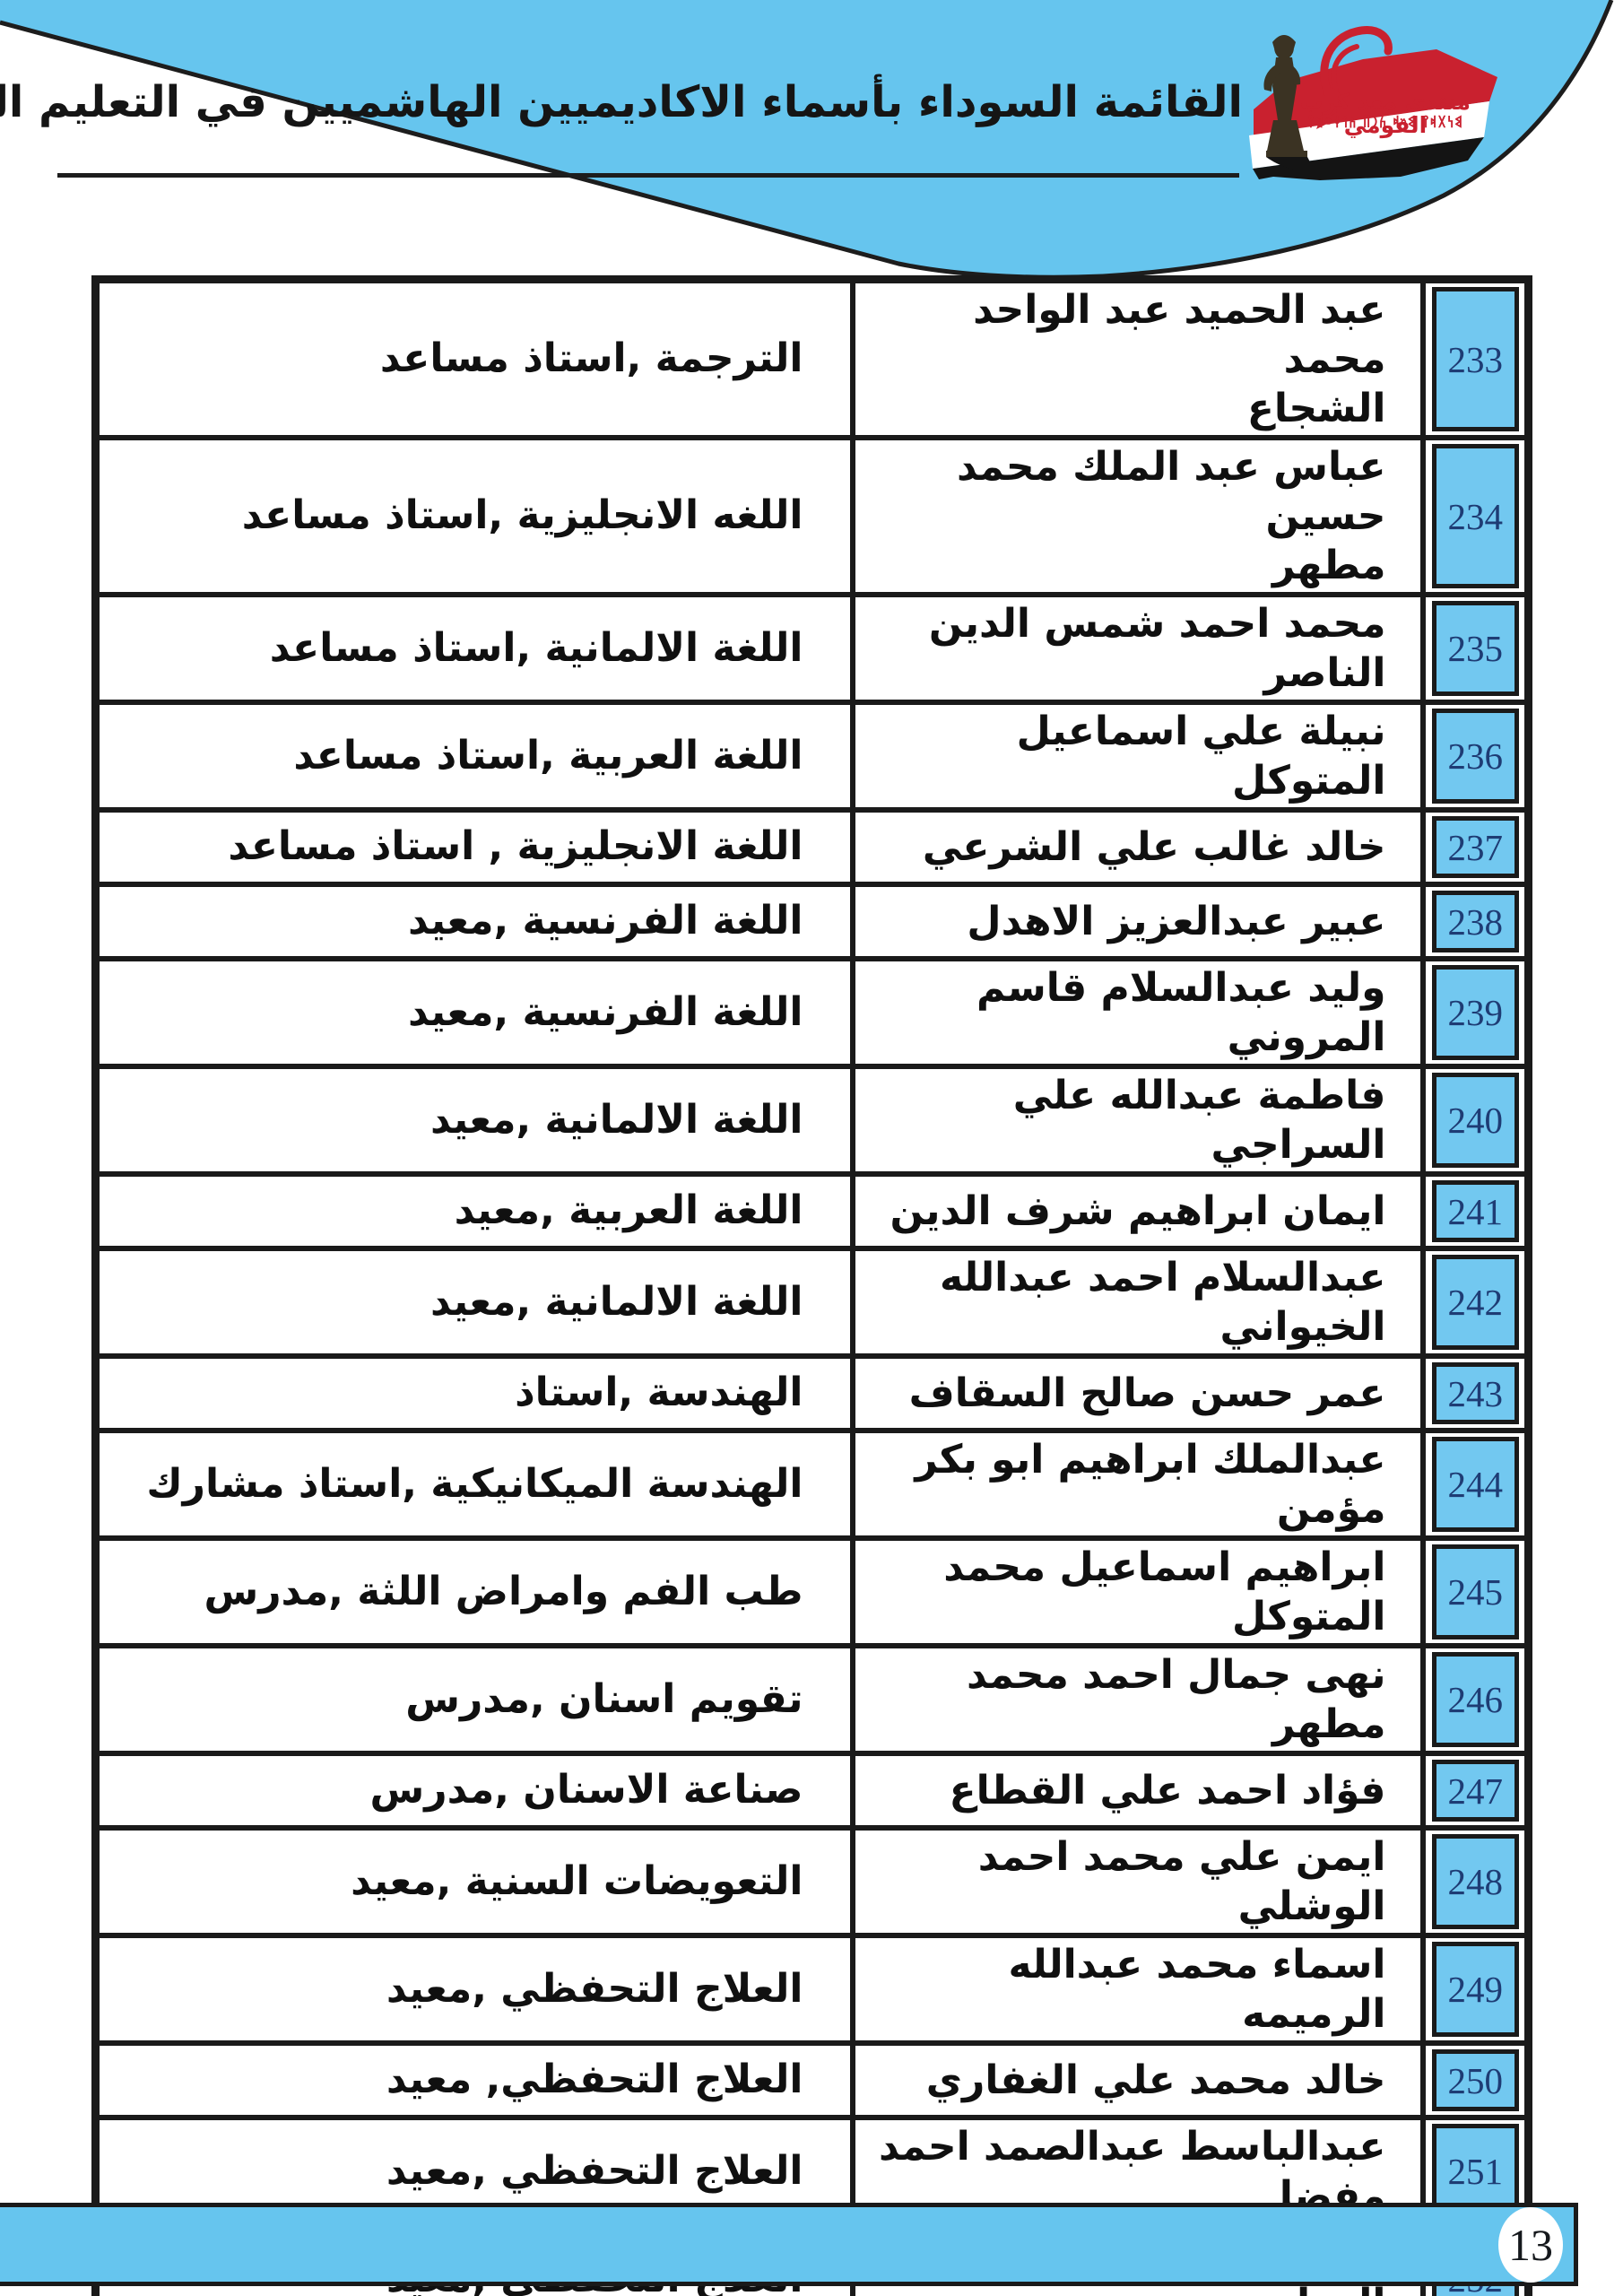 This screenshot has height=2296, width=1623. I want to click on specialty-rank-cell: اللغة الانجليزية , استاذ مساعد, so click(473, 847).